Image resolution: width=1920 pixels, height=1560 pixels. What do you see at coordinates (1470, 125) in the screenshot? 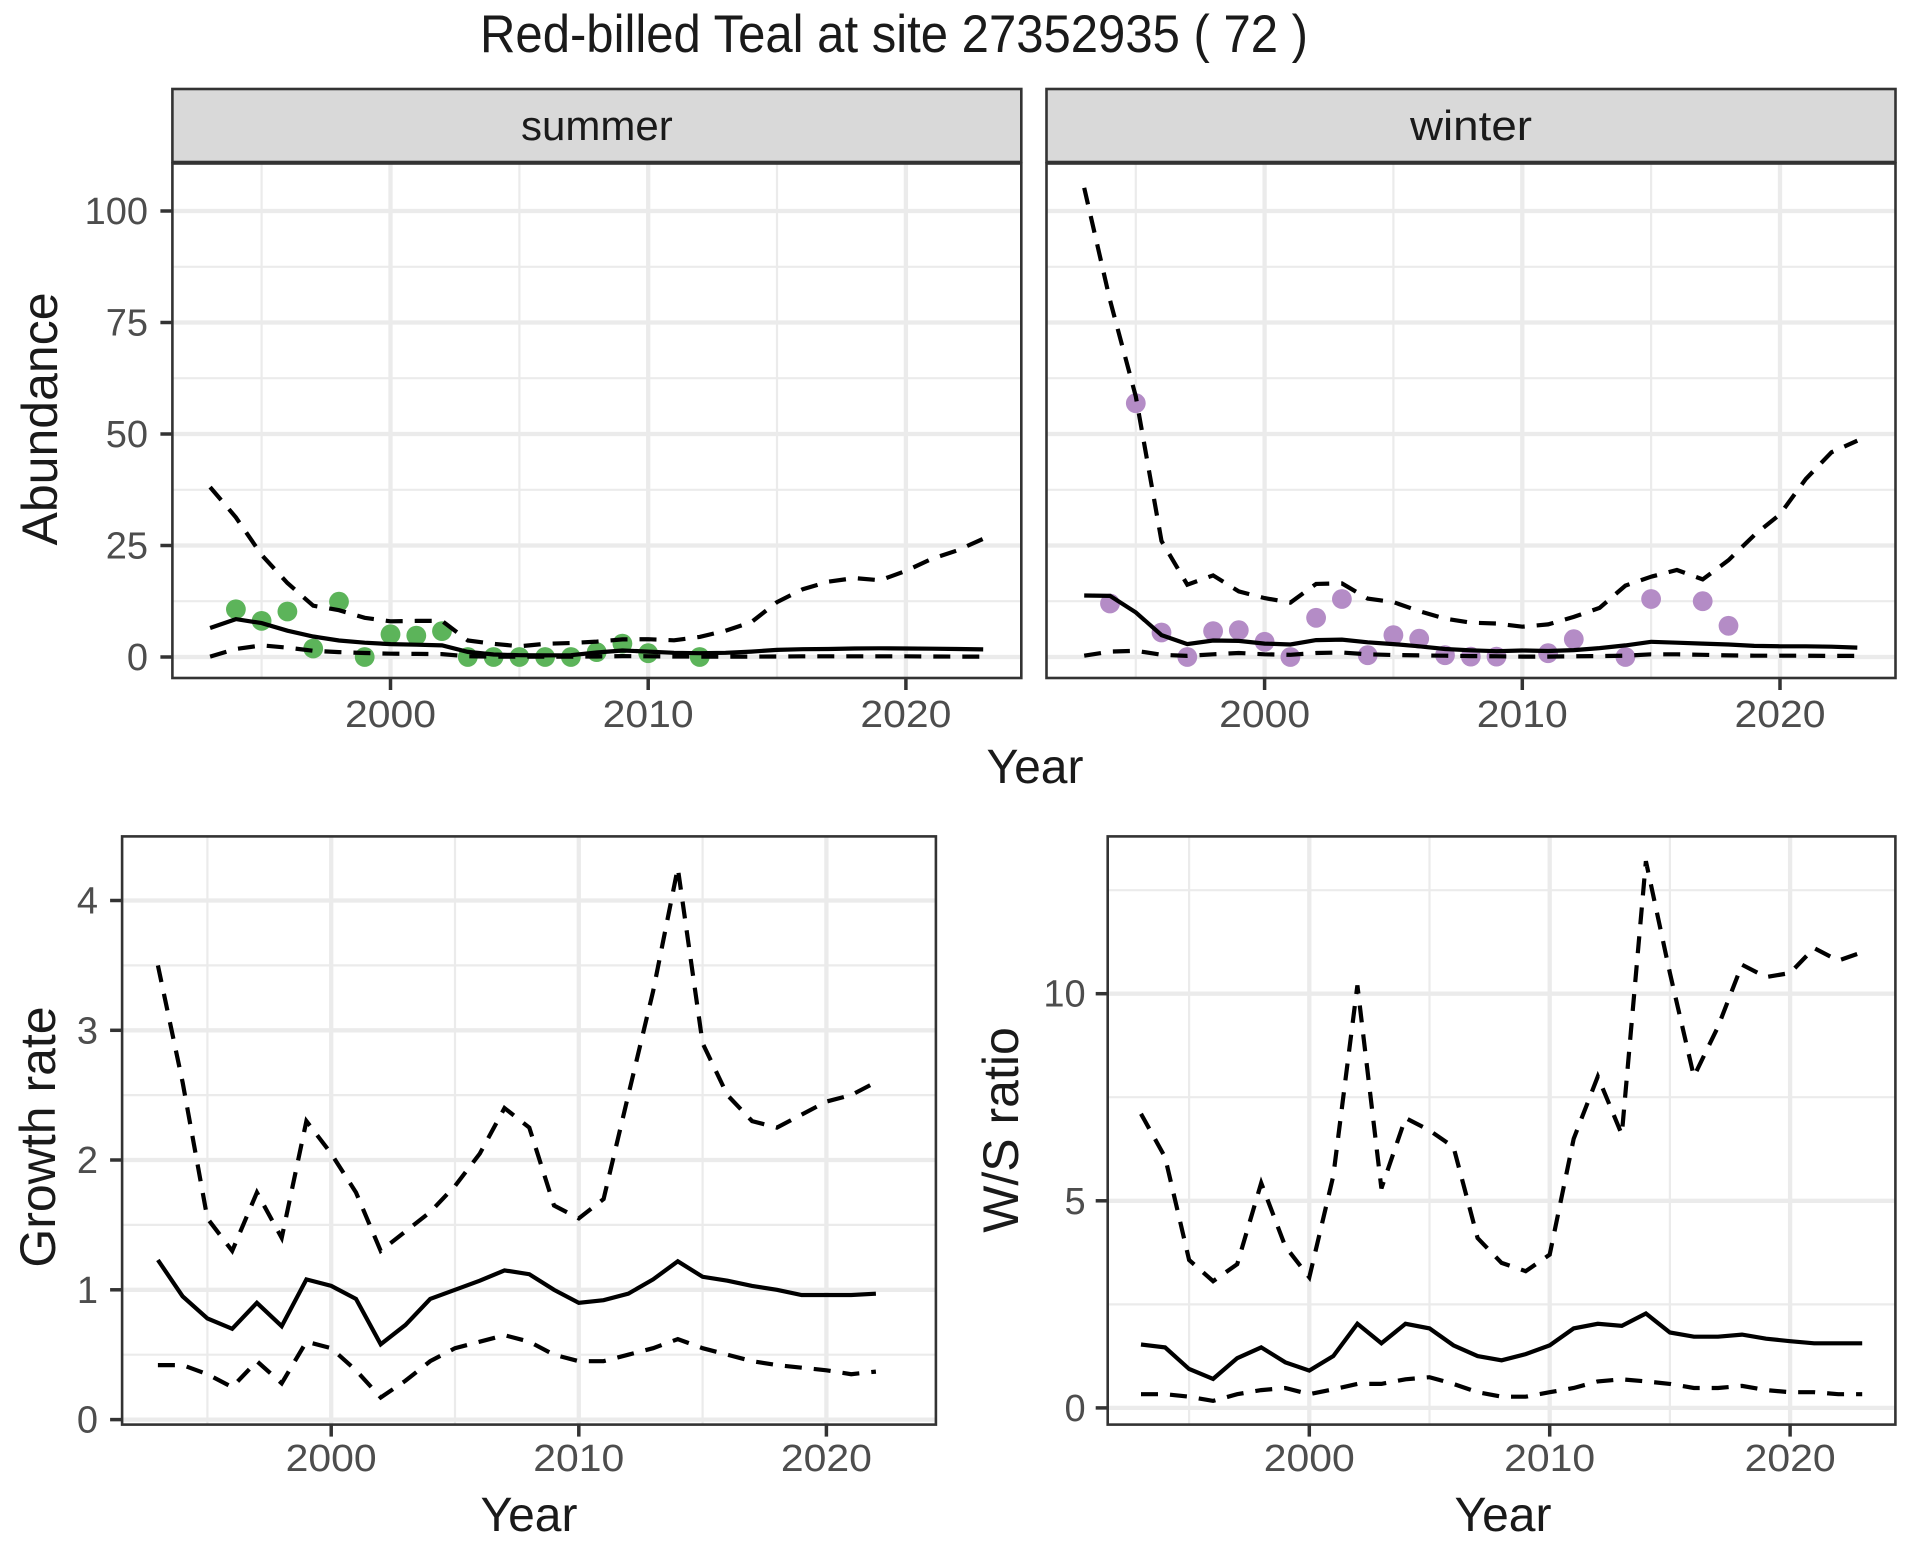
I see `svg-text: winter` at bounding box center [1470, 125].